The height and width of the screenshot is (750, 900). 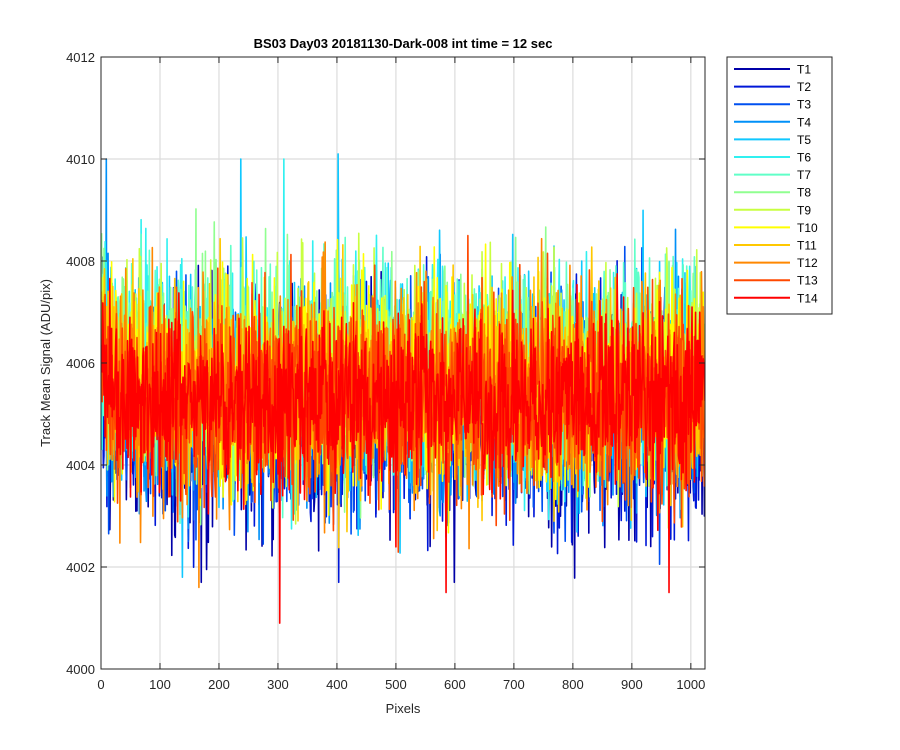 I want to click on legend-item-t9: T9, so click(x=772, y=210).